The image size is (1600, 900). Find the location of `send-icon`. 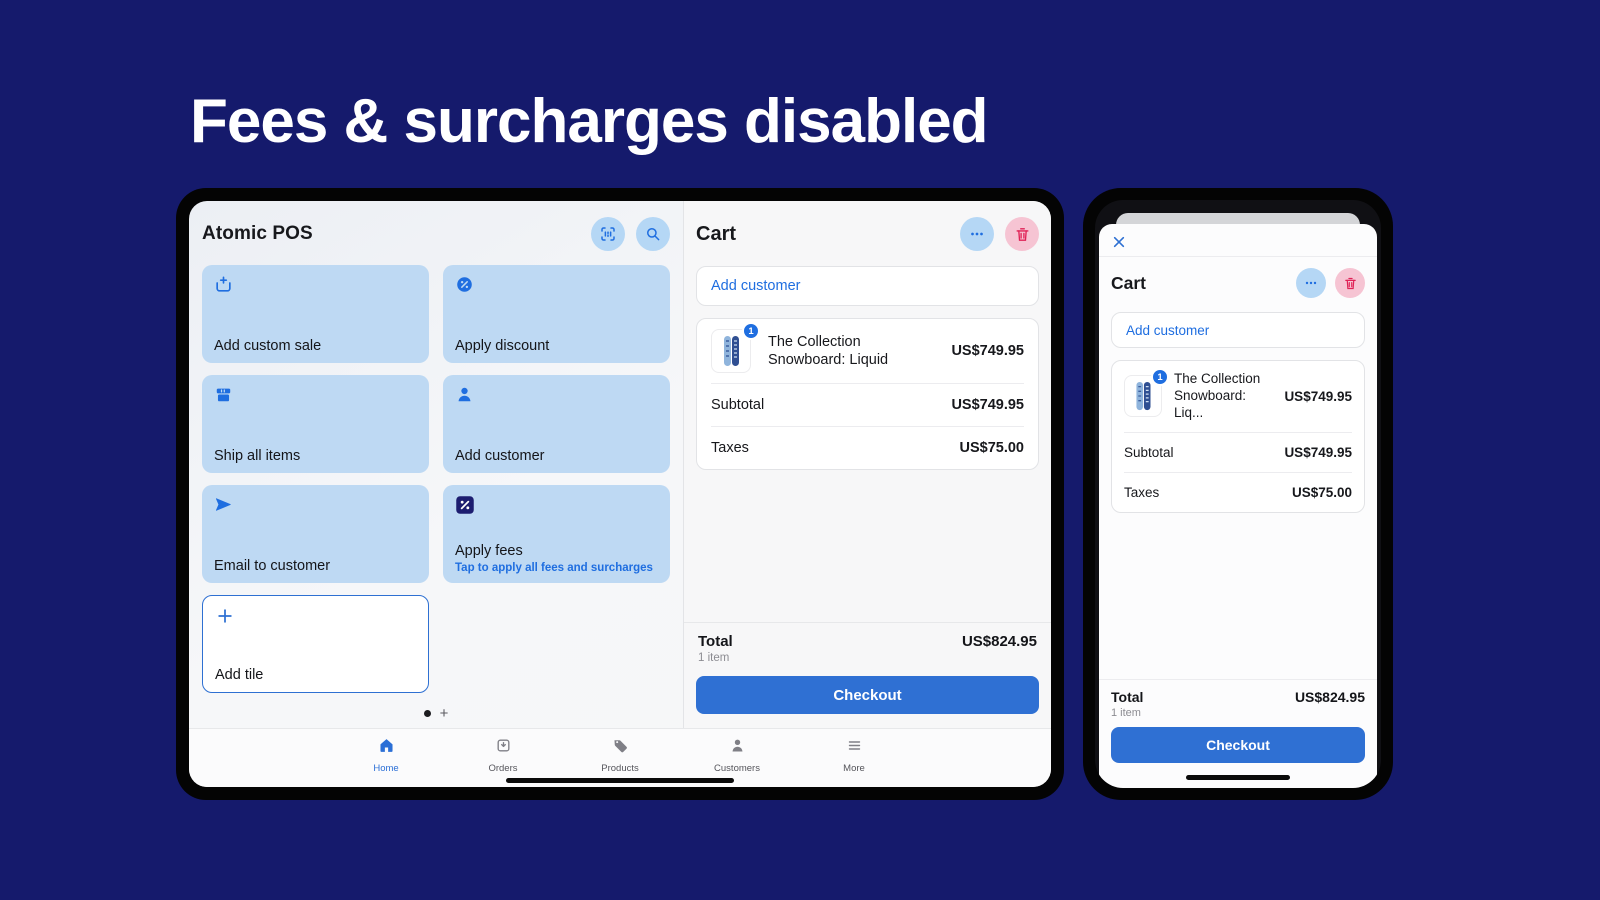

send-icon is located at coordinates (315, 505).